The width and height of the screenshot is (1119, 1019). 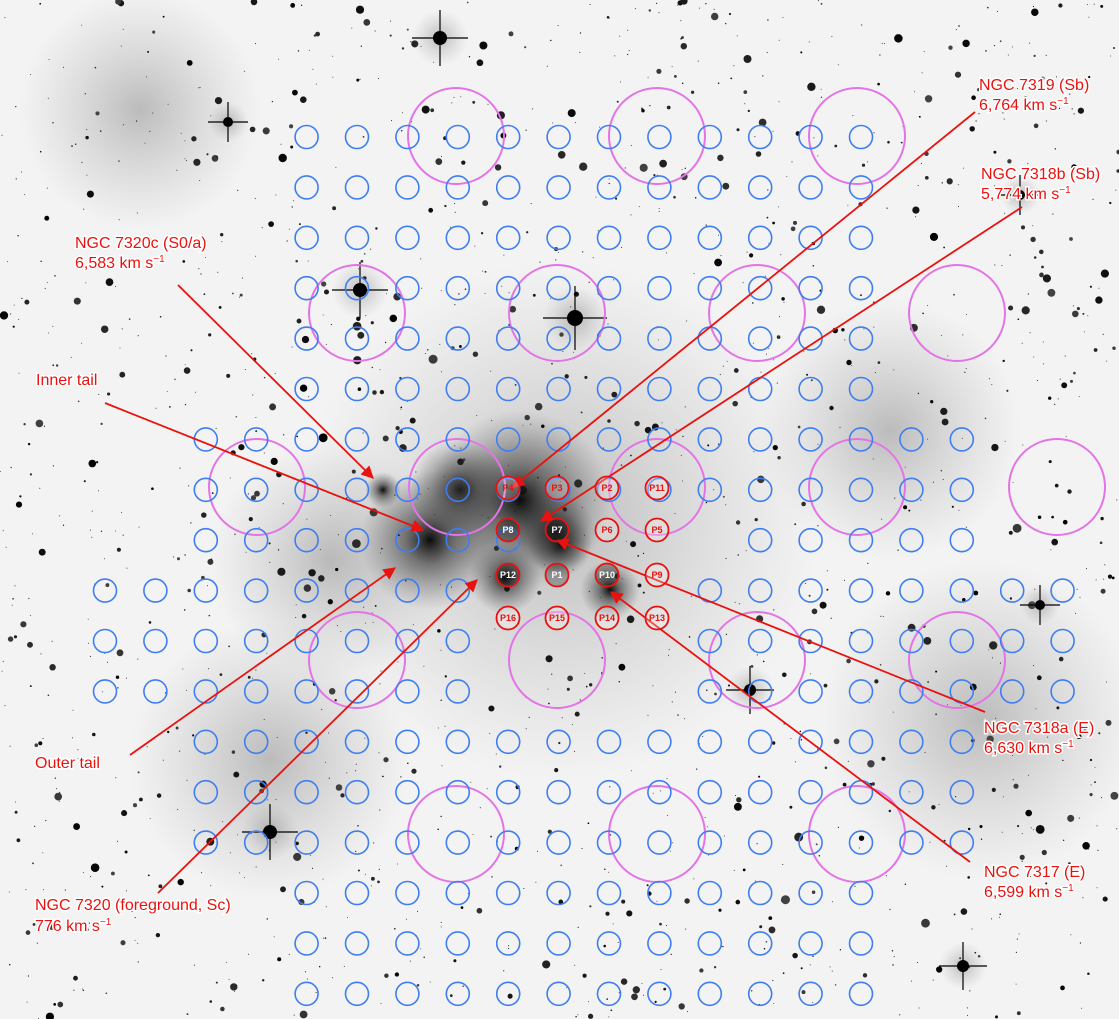 What do you see at coordinates (657, 488) in the screenshot?
I see `pointing-label: P11` at bounding box center [657, 488].